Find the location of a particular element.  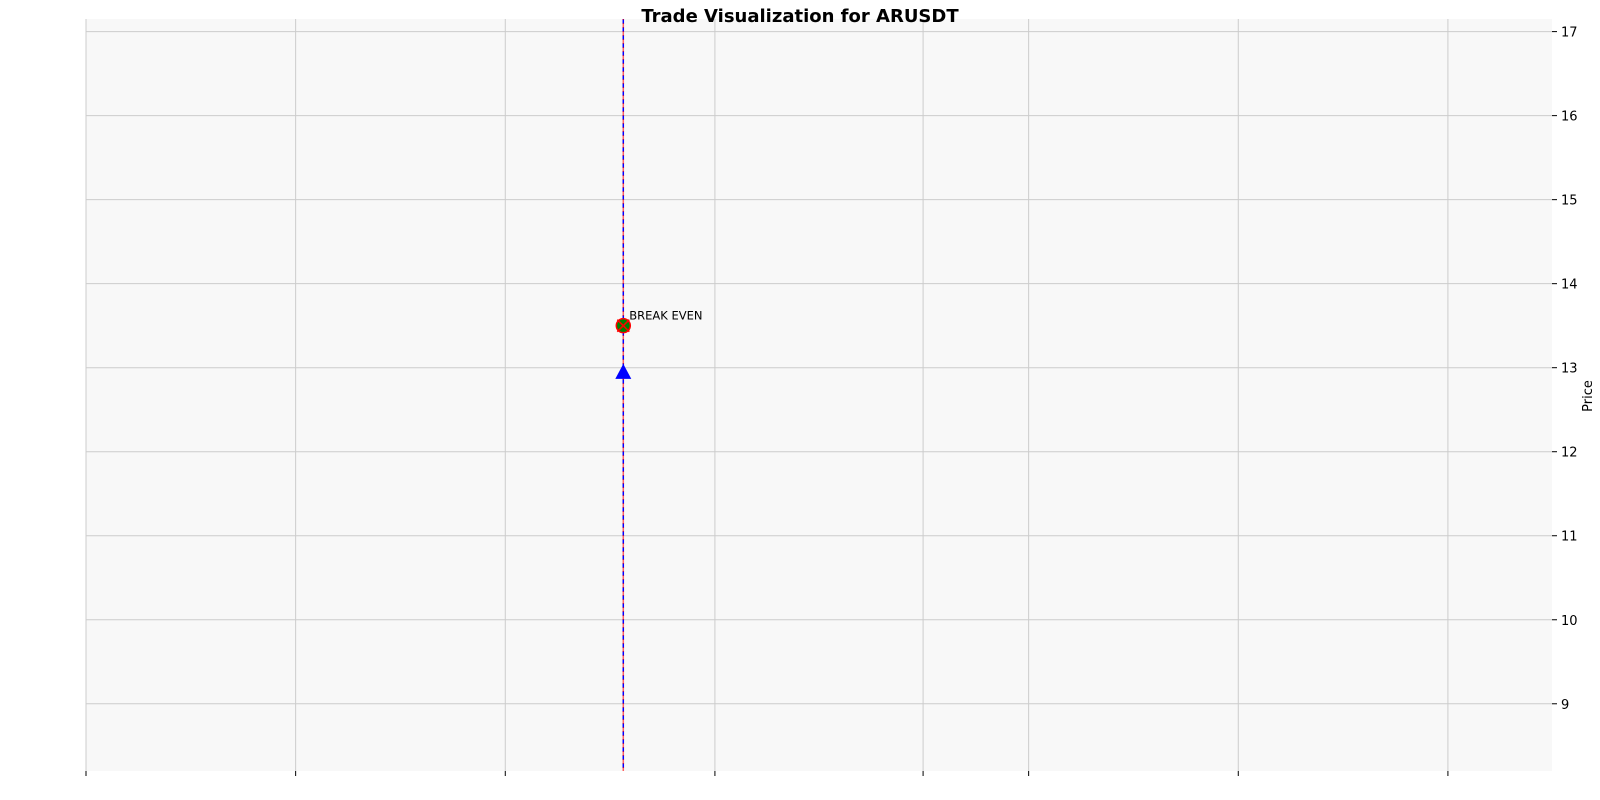

x-axis-ticks is located at coordinates (767, 773).